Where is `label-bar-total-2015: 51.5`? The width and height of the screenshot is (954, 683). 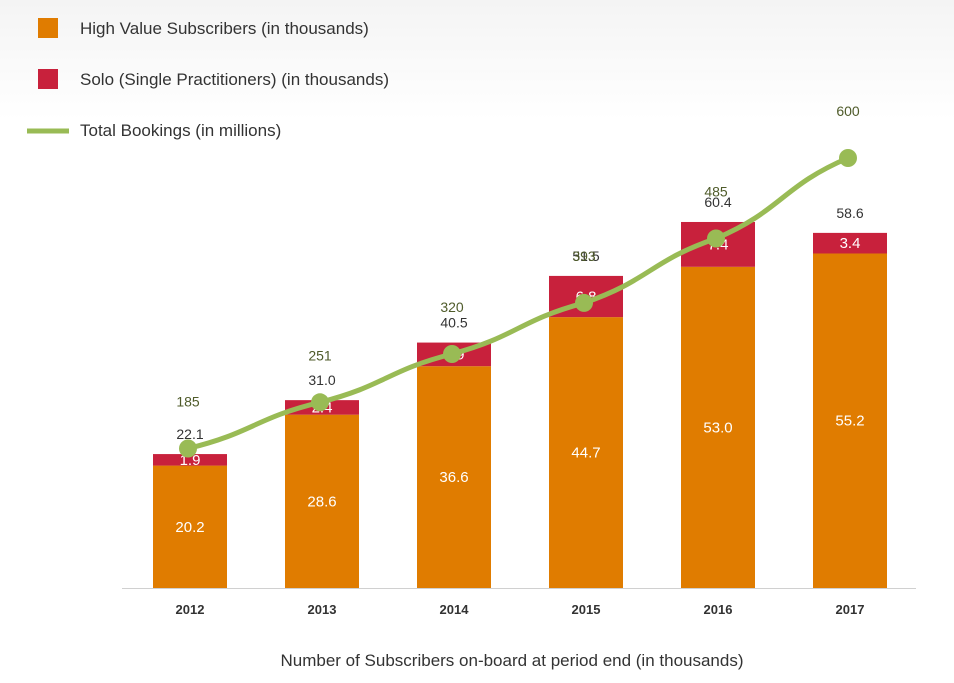 label-bar-total-2015: 51.5 is located at coordinates (585, 256).